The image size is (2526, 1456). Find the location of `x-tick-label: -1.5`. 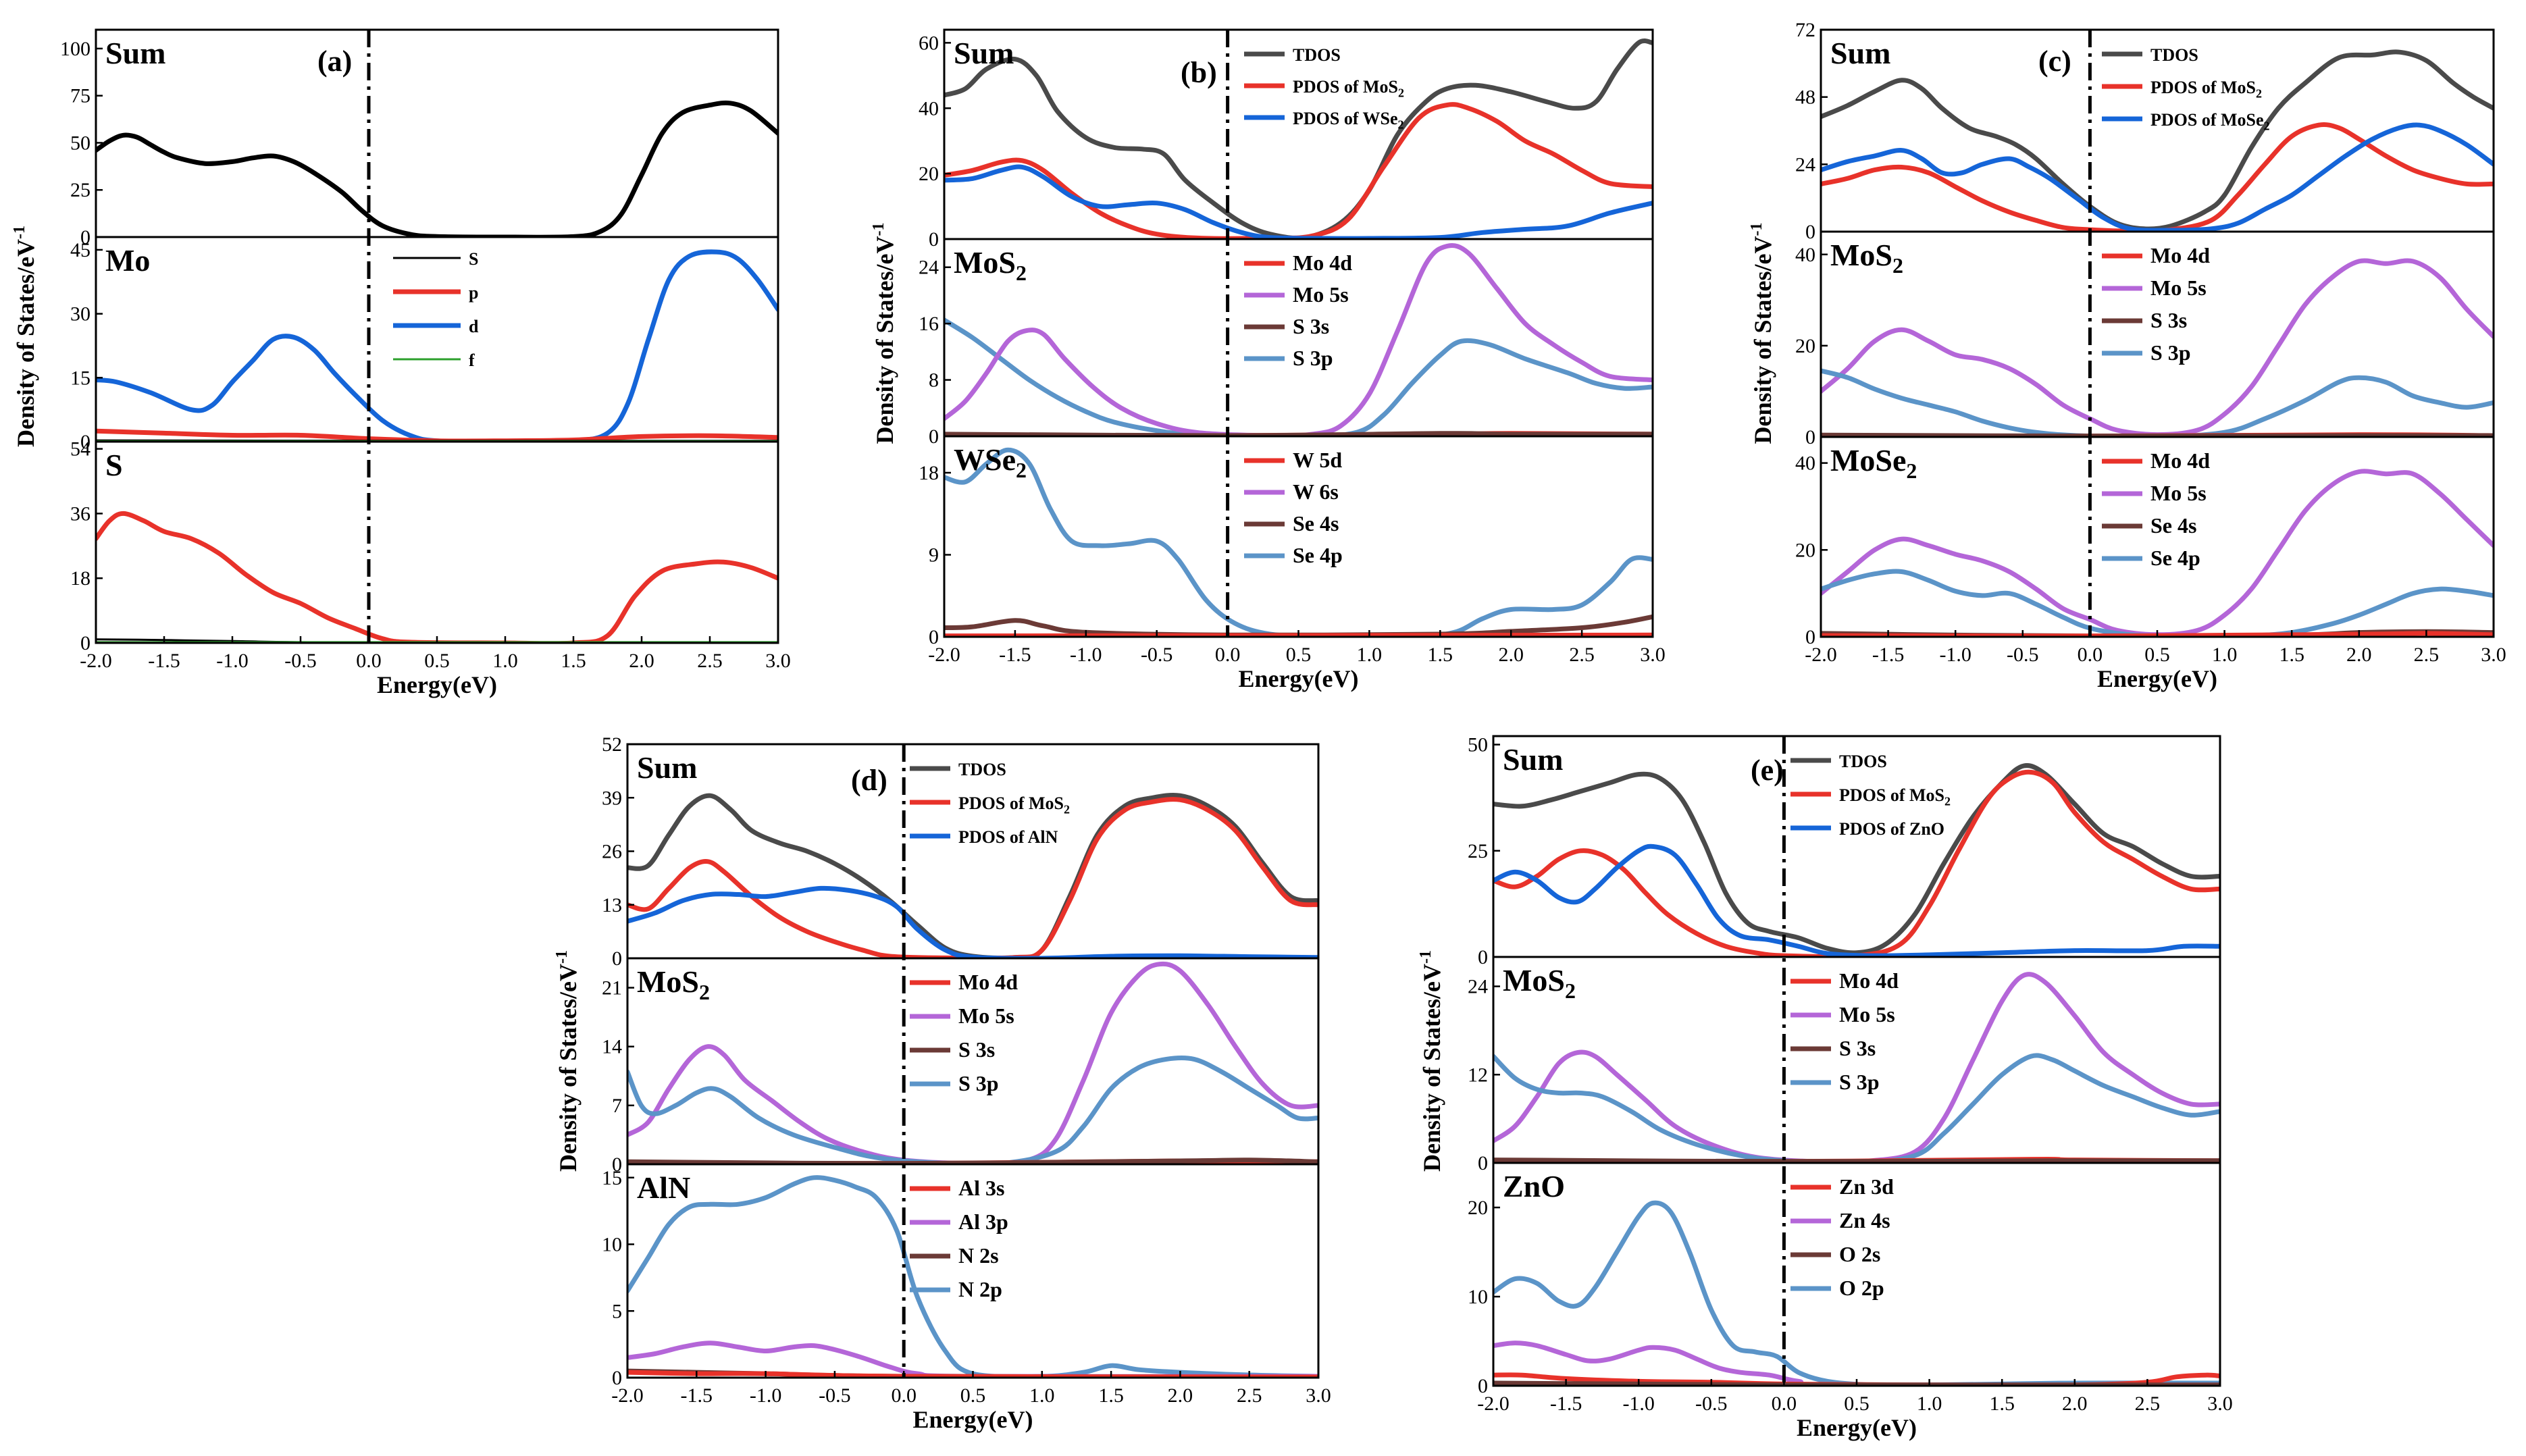

x-tick-label: -1.5 is located at coordinates (164, 661).